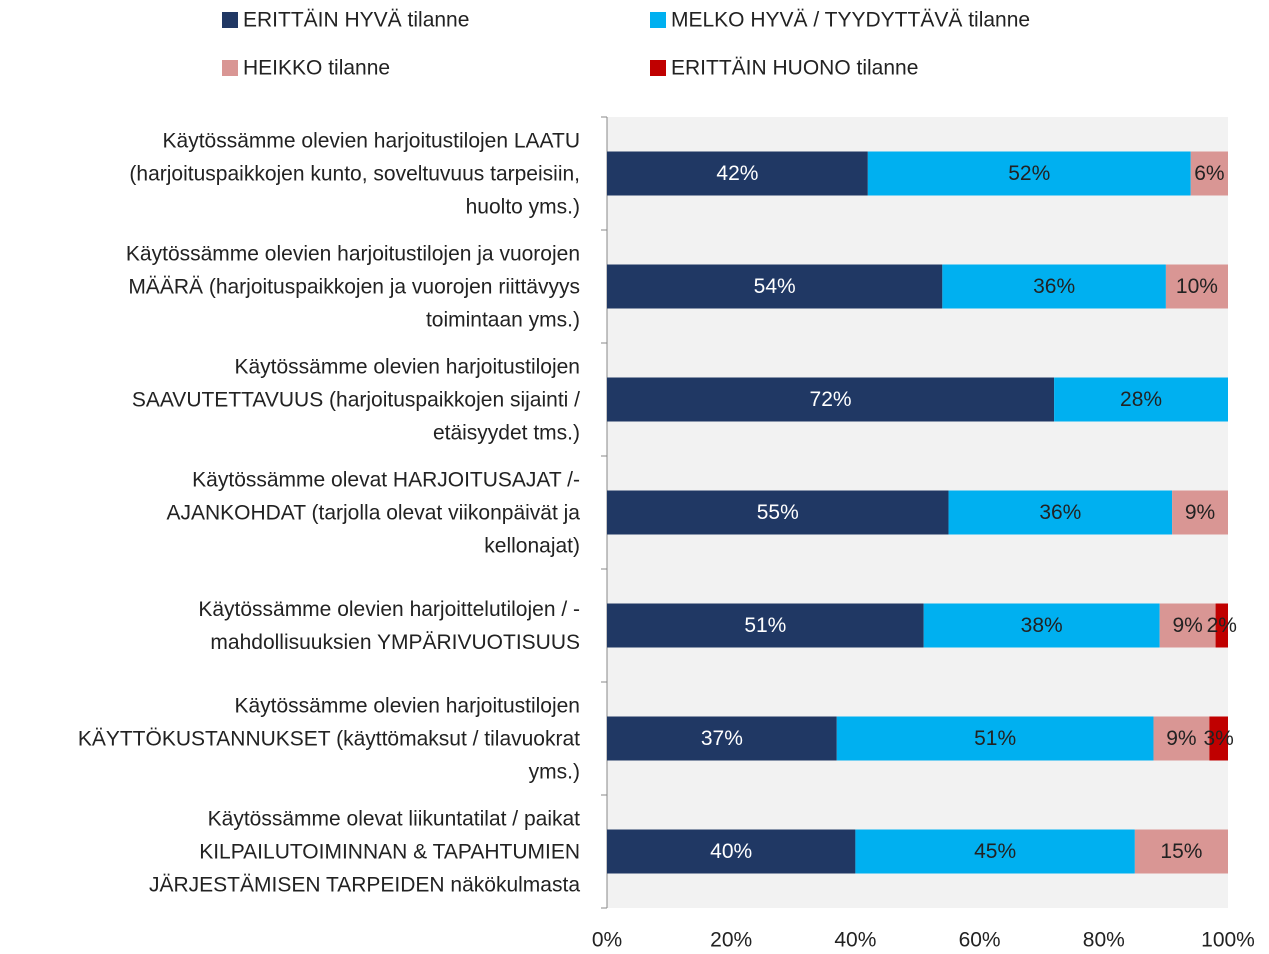 This screenshot has width=1269, height=954. Describe the element at coordinates (316, 68) in the screenshot. I see `legend-label: HEIKKO tilanne` at that location.